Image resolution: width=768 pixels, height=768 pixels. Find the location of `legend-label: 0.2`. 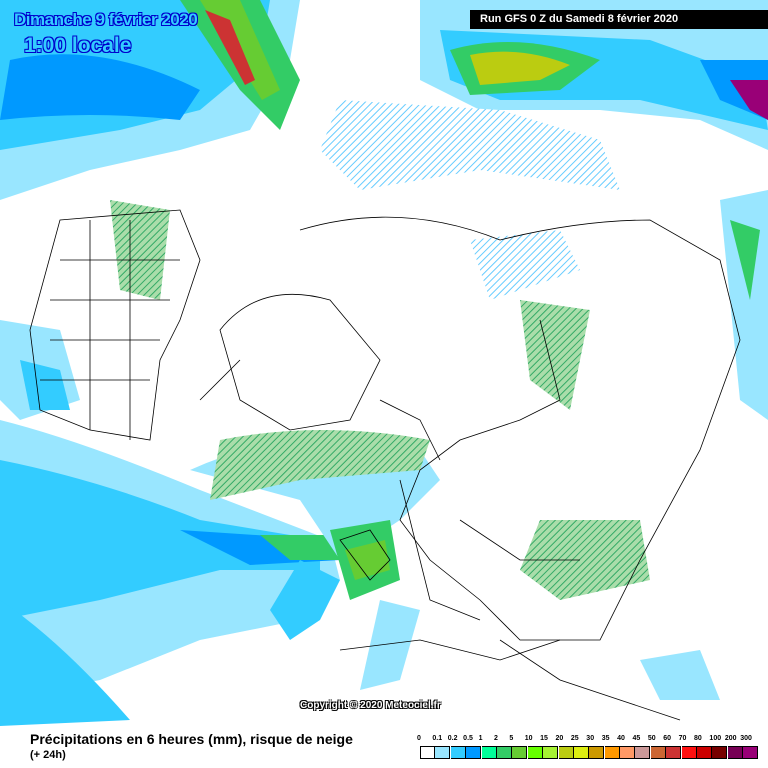

legend-label: 0.2 is located at coordinates (452, 738).